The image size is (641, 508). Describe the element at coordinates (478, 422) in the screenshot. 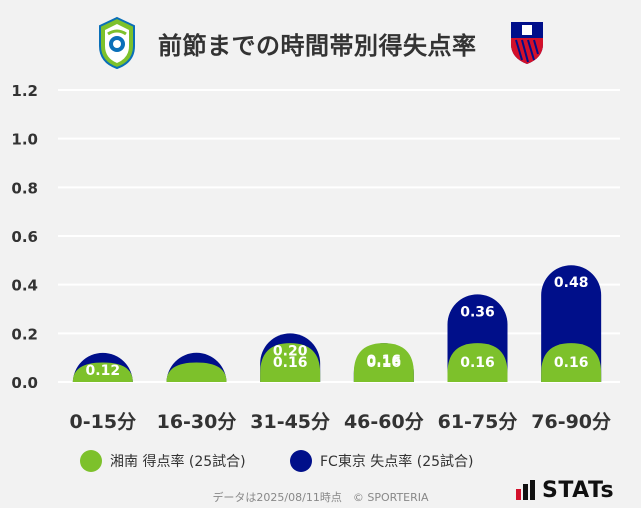

I see `x-tick-label: 61-75分` at that location.